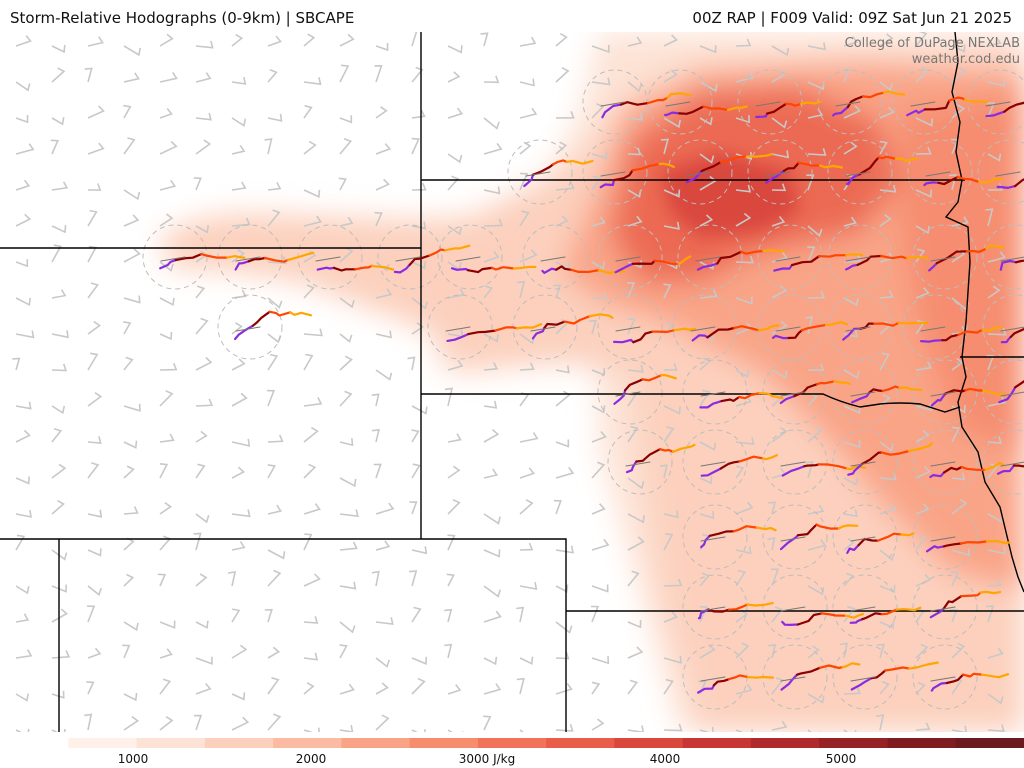  What do you see at coordinates (487, 759) in the screenshot?
I see `colorbar-tick: 3000 J/kg` at bounding box center [487, 759].